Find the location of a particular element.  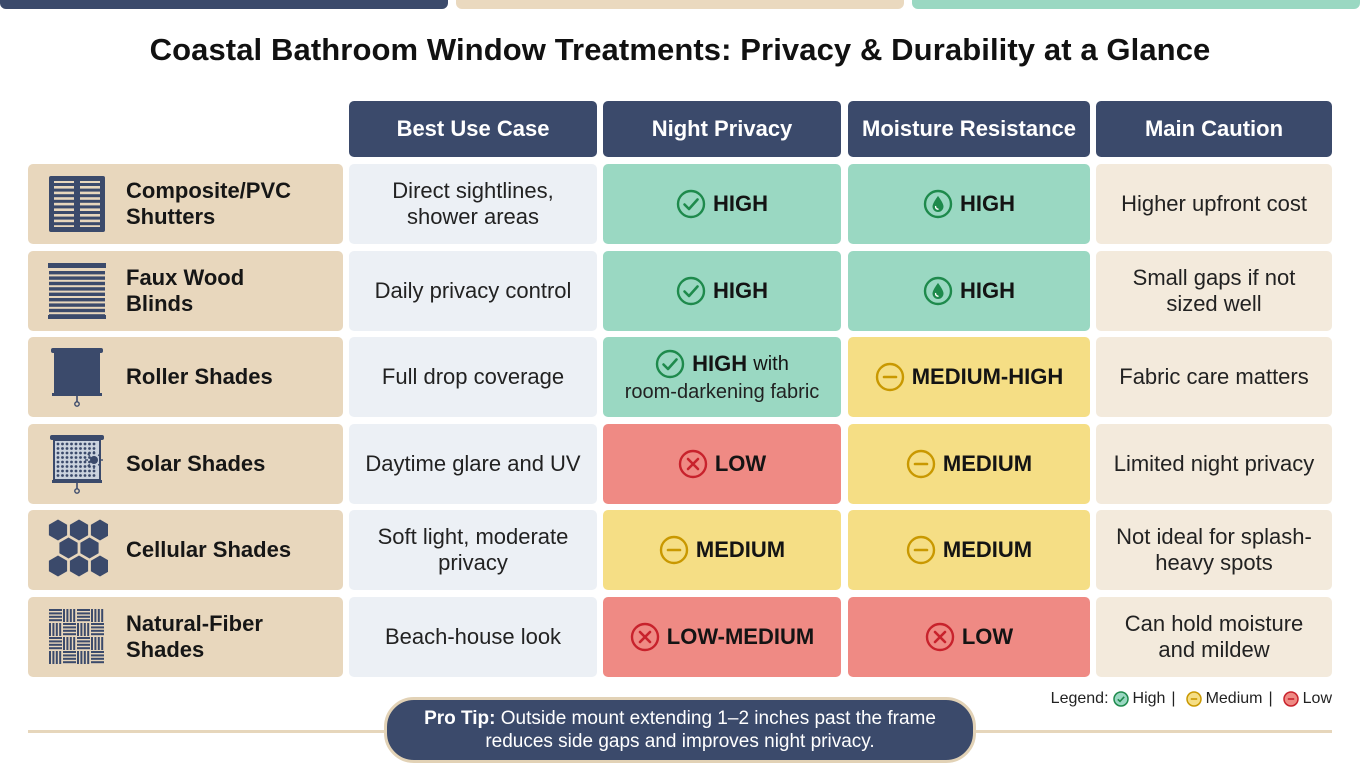

legend-low-icon is located at coordinates (1290, 699).